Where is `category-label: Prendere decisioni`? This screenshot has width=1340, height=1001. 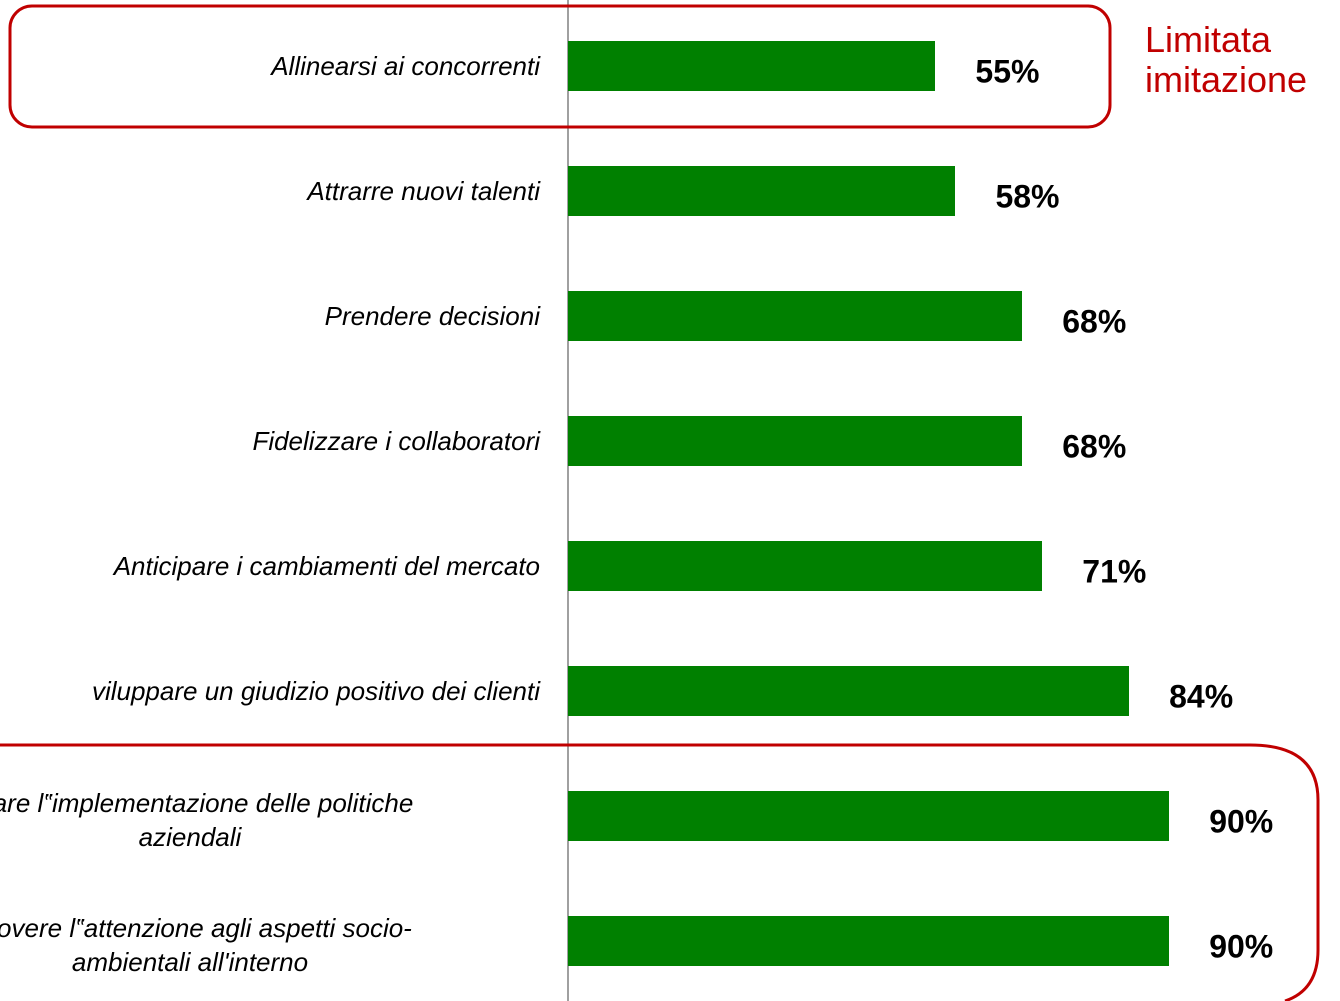 category-label: Prendere decisioni is located at coordinates (432, 316).